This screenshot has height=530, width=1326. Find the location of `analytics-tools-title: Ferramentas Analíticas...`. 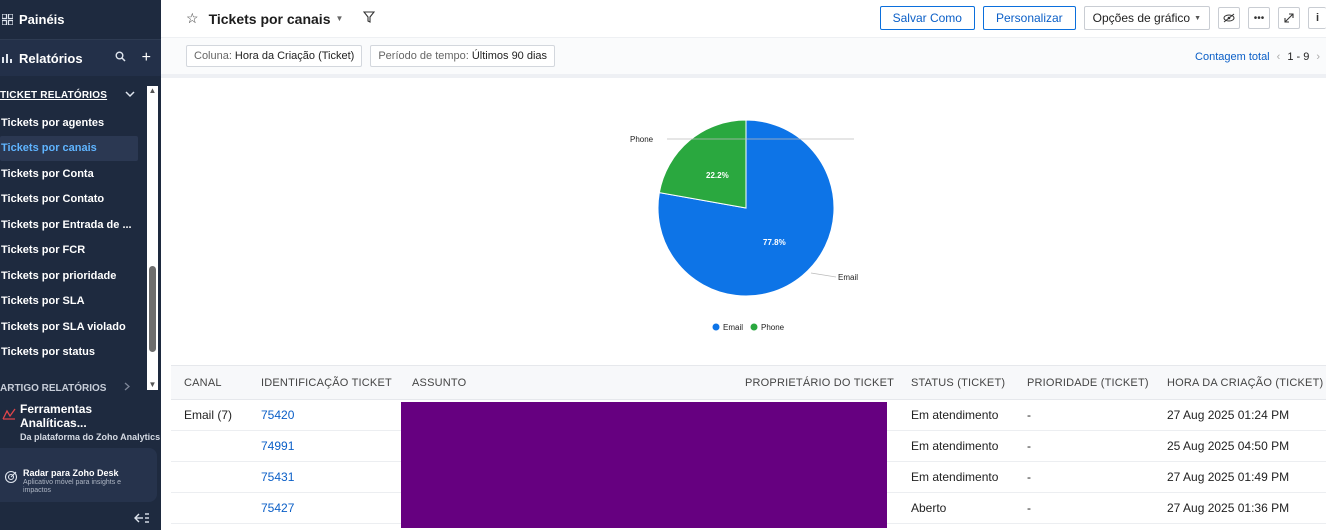

analytics-tools-title: Ferramentas Analíticas... is located at coordinates (56, 416).